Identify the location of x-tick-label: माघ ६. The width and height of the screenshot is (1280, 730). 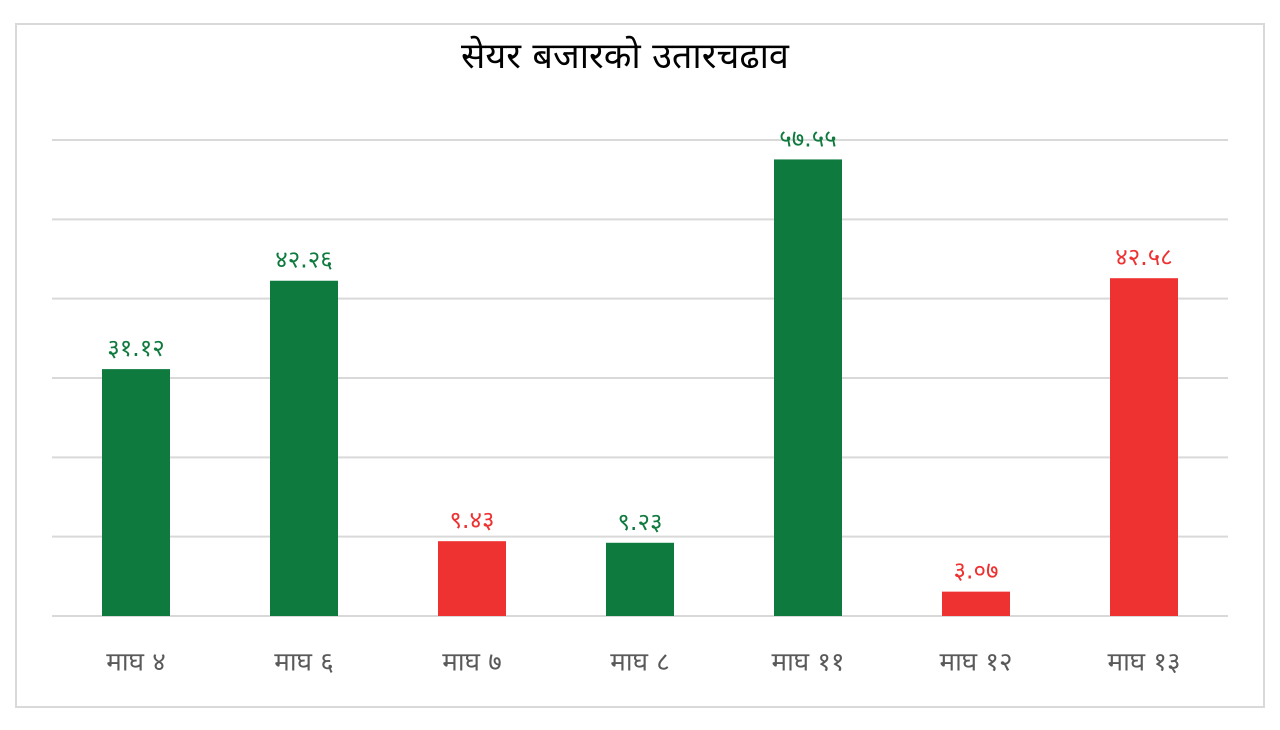
(303, 663).